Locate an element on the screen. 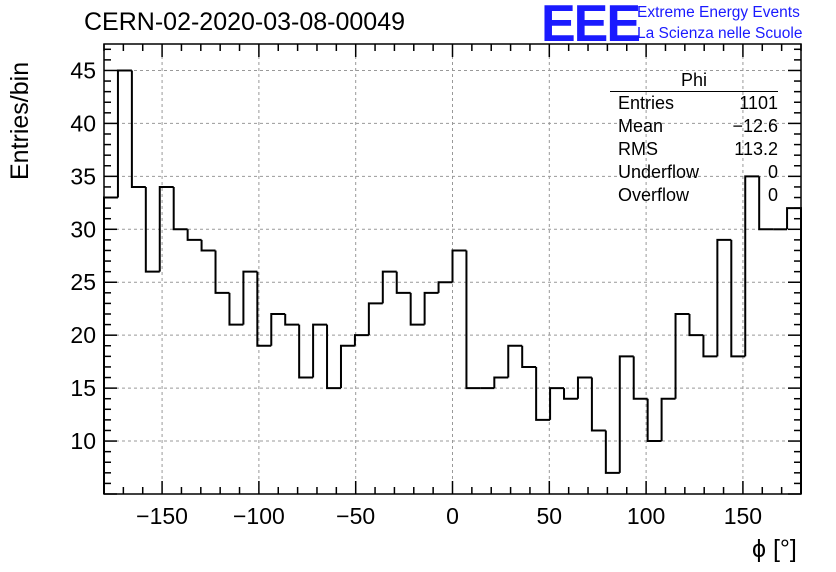  x-tick-label: 100 is located at coordinates (646, 516).